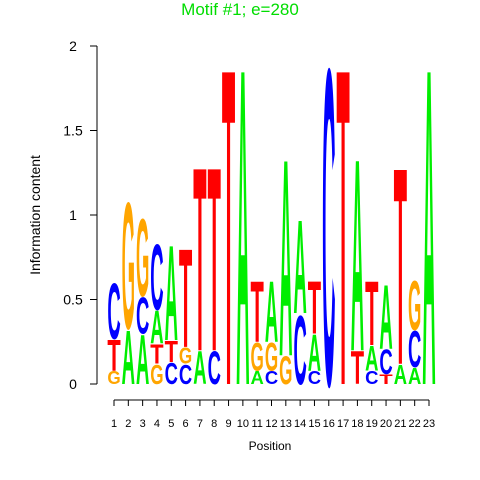 This screenshot has height=480, width=480. What do you see at coordinates (329, 424) in the screenshot?
I see `x-tick-label: 16` at bounding box center [329, 424].